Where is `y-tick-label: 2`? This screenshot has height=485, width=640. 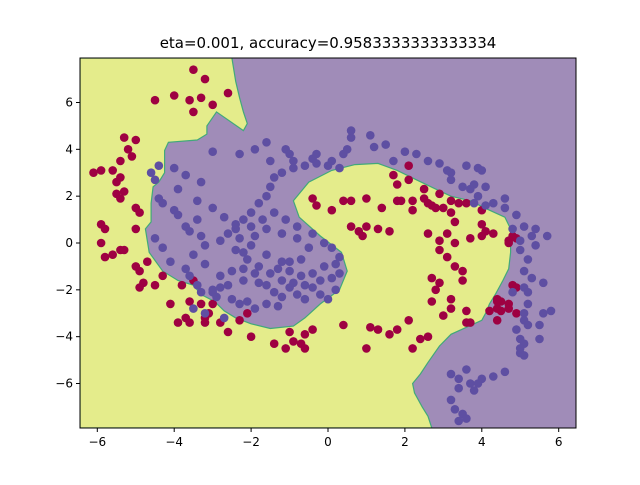 y-tick-label: 2 is located at coordinates (69, 196).